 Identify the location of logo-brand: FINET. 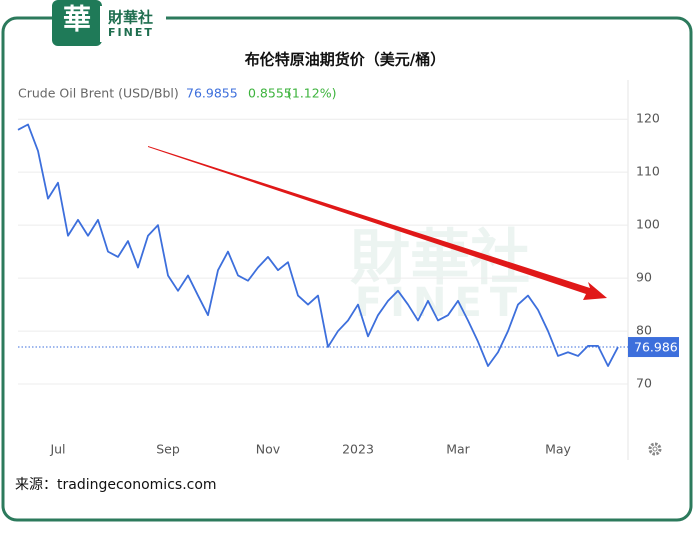
(131, 32).